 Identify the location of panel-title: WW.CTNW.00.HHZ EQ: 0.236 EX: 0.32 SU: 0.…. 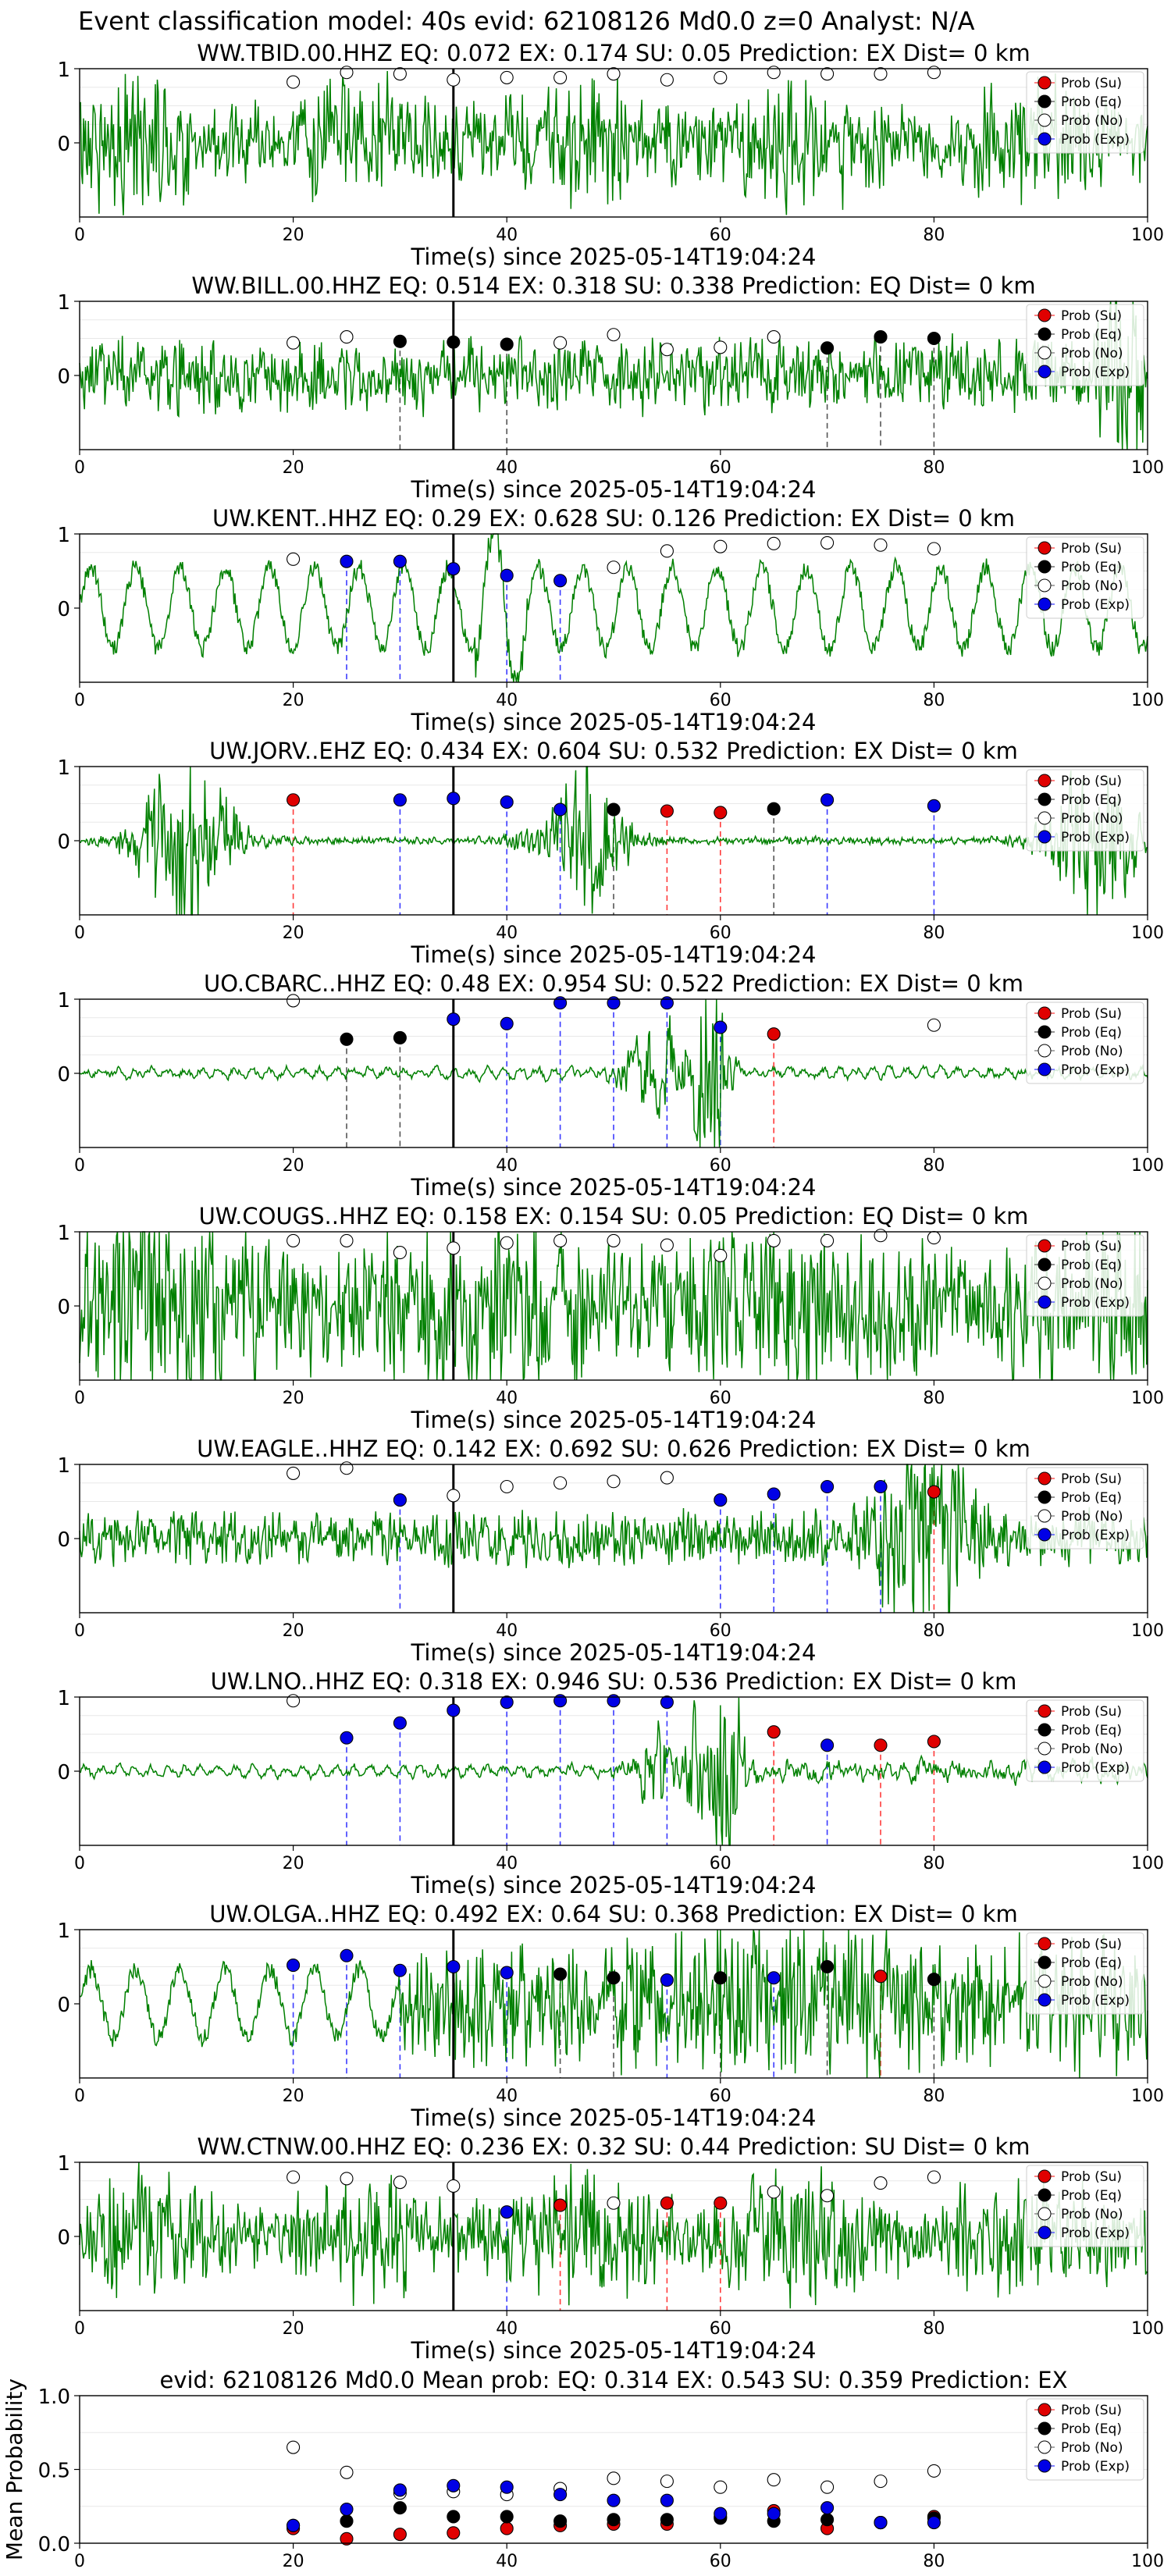
(613, 2146).